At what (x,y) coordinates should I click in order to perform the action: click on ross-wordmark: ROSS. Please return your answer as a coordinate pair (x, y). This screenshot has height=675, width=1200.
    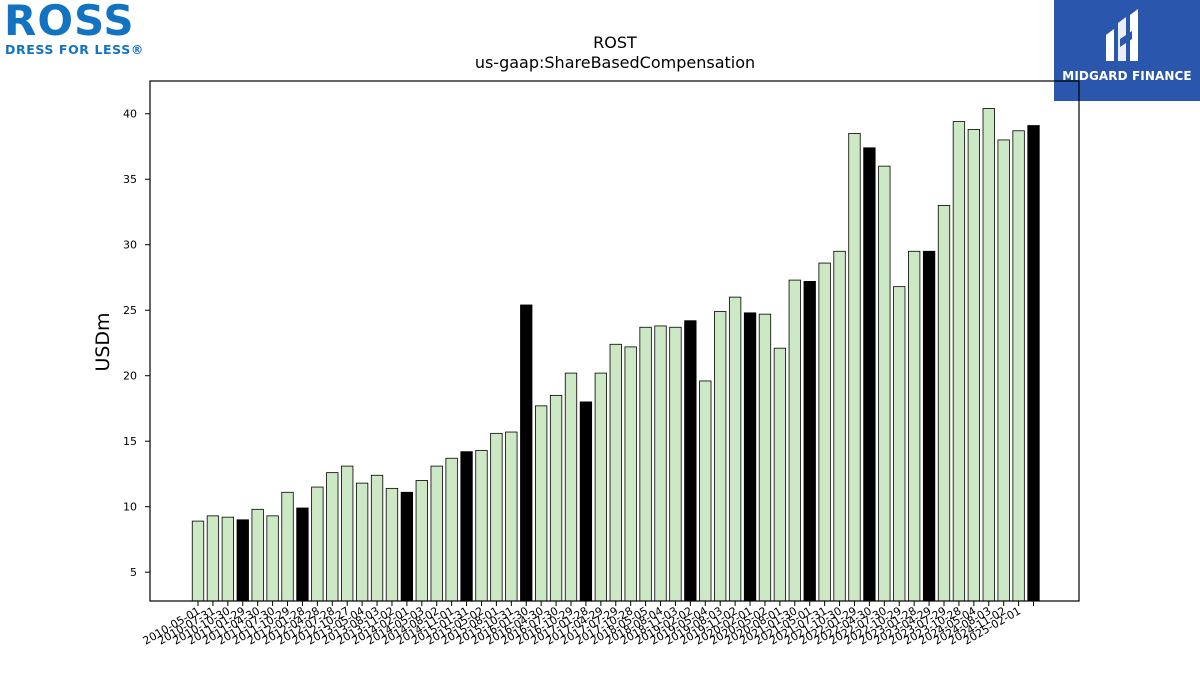
    Looking at the image, I should click on (69, 22).